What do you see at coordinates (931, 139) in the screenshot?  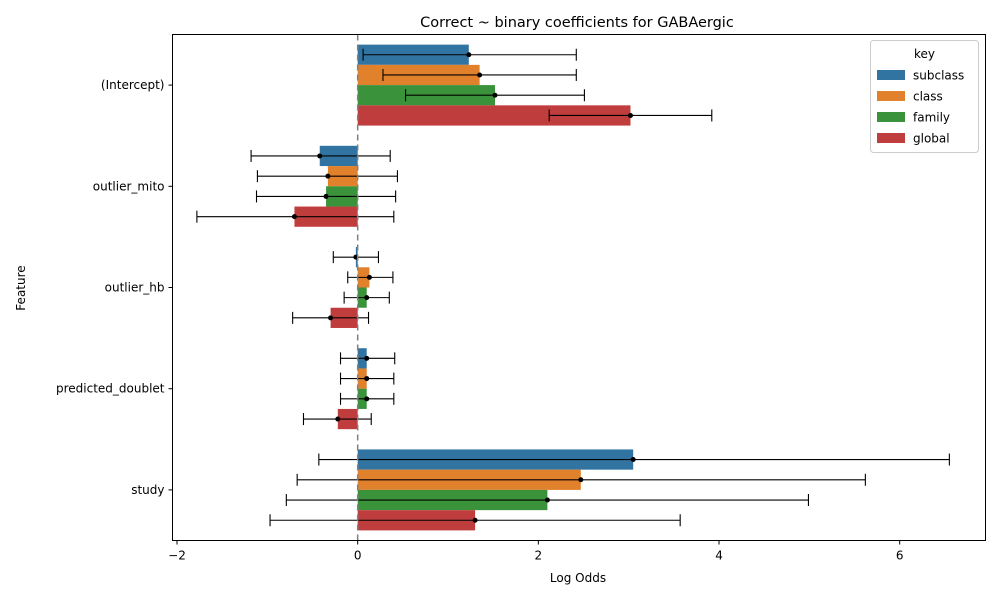 I see `legend-label-global: global` at bounding box center [931, 139].